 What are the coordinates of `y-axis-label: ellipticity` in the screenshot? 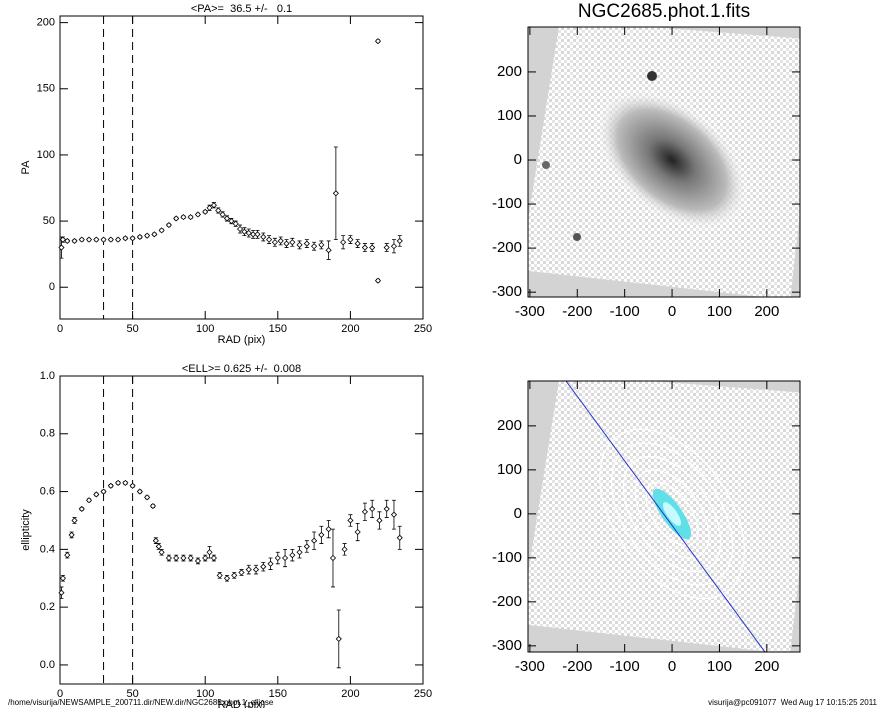 It's located at (26, 530).